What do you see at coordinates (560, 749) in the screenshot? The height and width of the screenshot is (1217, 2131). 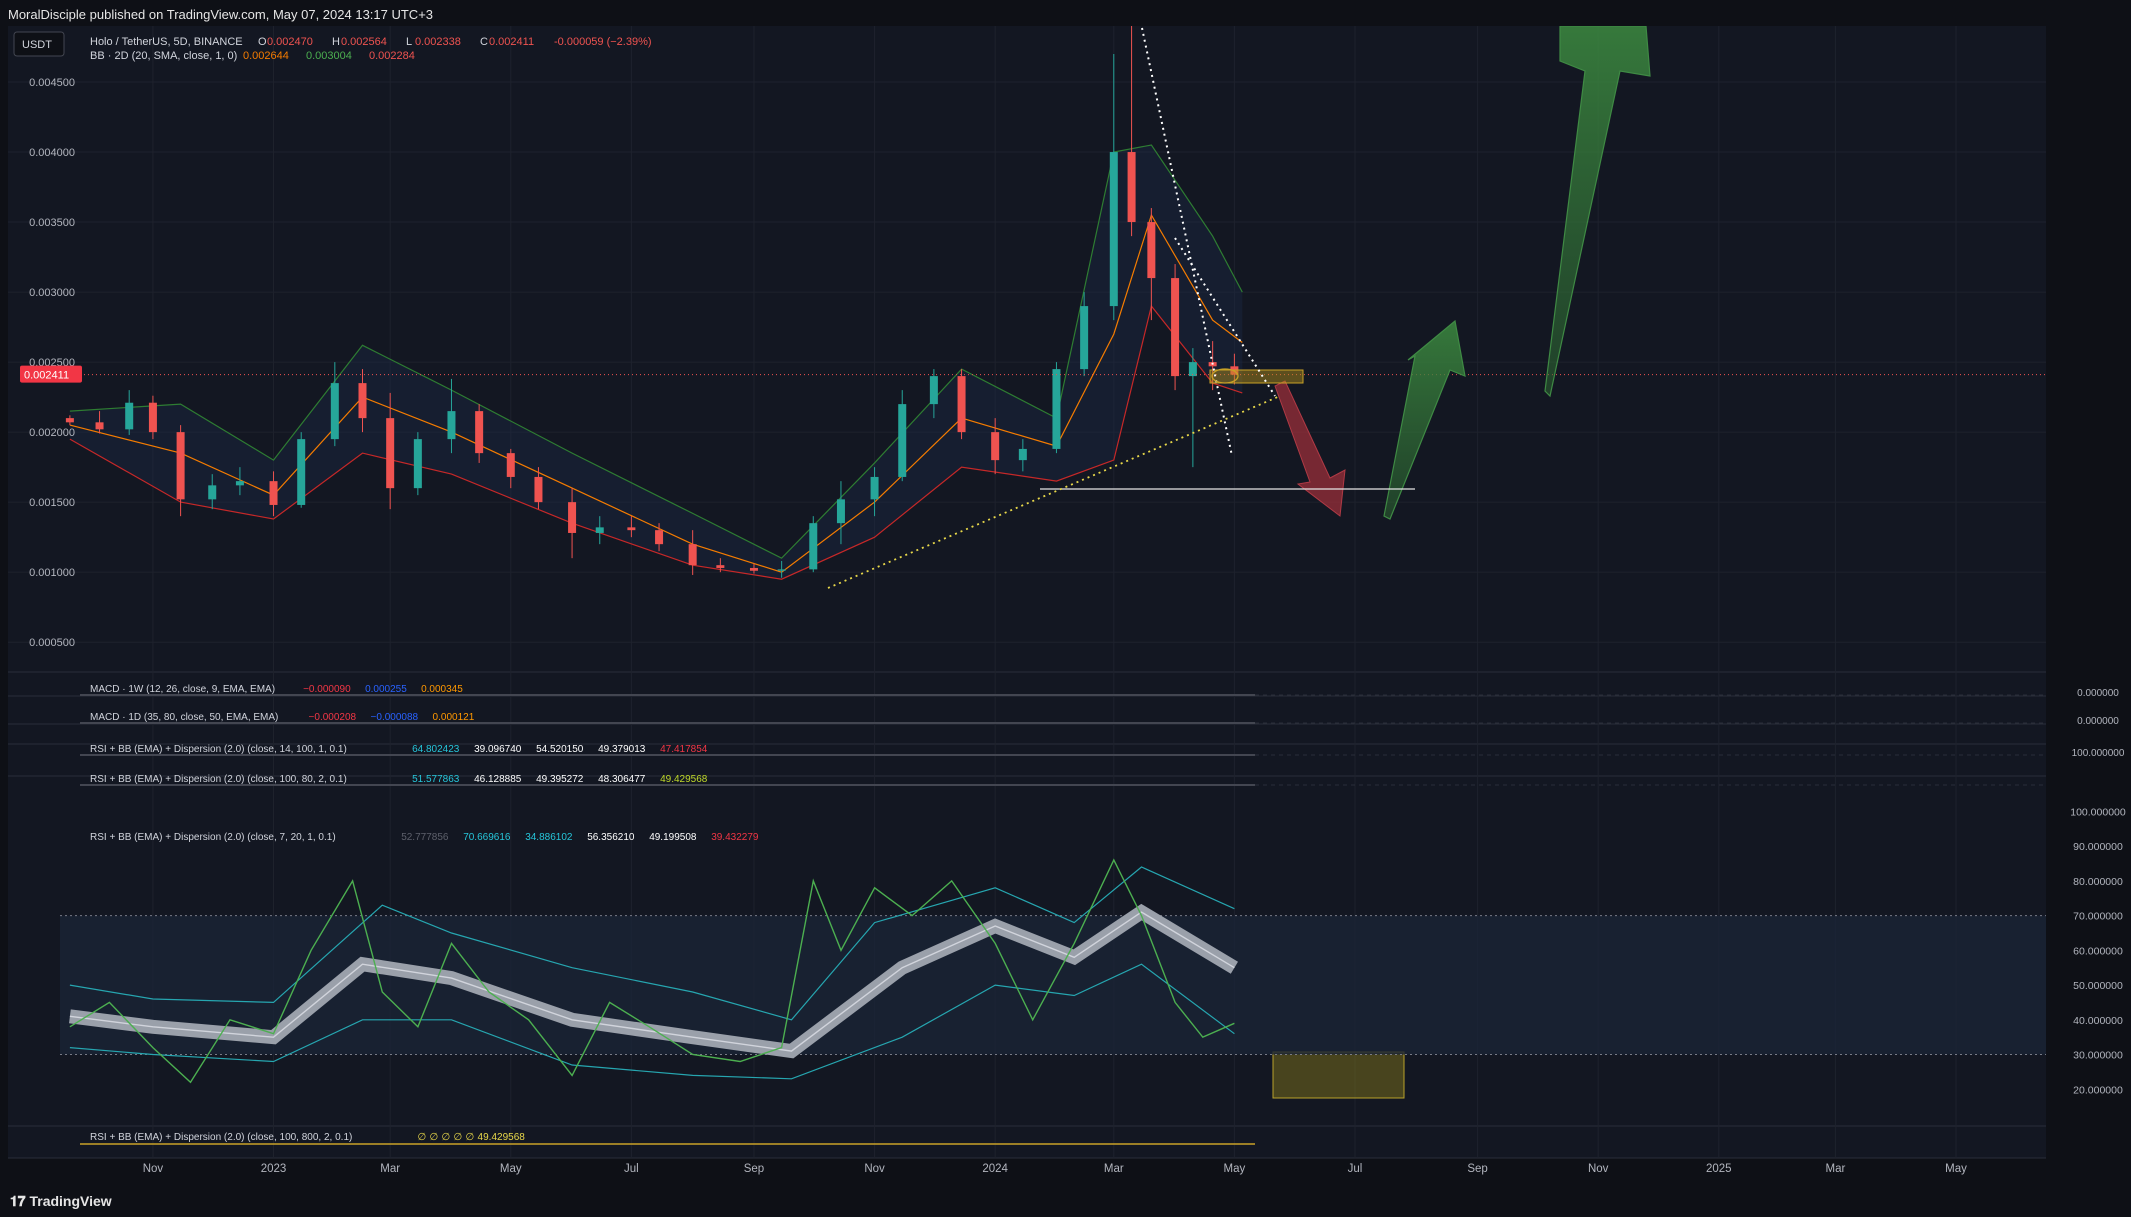 I see `indicator-value: 54.520150` at bounding box center [560, 749].